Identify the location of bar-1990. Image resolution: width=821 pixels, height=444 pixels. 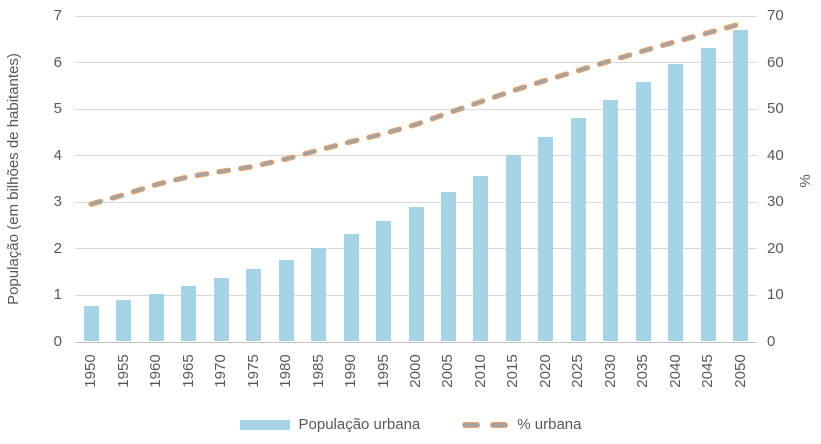
(351, 287).